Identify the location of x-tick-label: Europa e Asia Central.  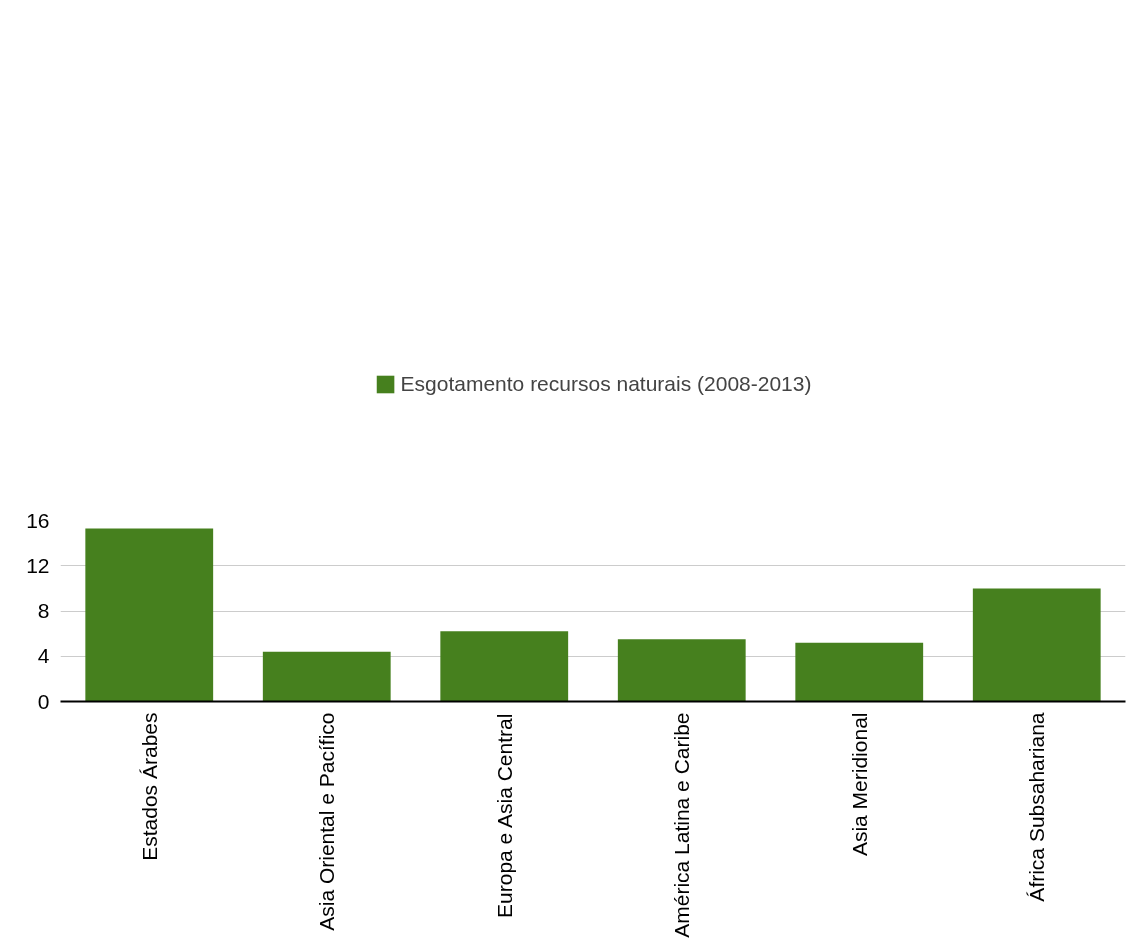
(504, 815).